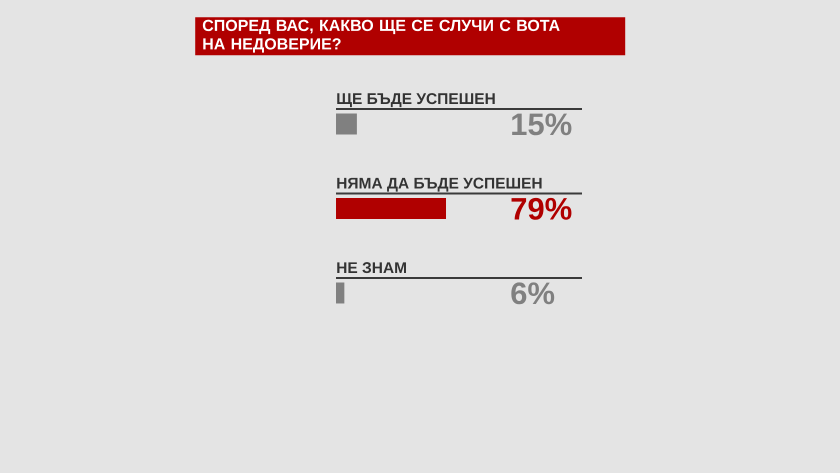 This screenshot has width=840, height=473. Describe the element at coordinates (439, 185) in the screenshot. I see `y-tick-label: НЯМА ДА БЪДЕ УСПЕШЕН` at that location.